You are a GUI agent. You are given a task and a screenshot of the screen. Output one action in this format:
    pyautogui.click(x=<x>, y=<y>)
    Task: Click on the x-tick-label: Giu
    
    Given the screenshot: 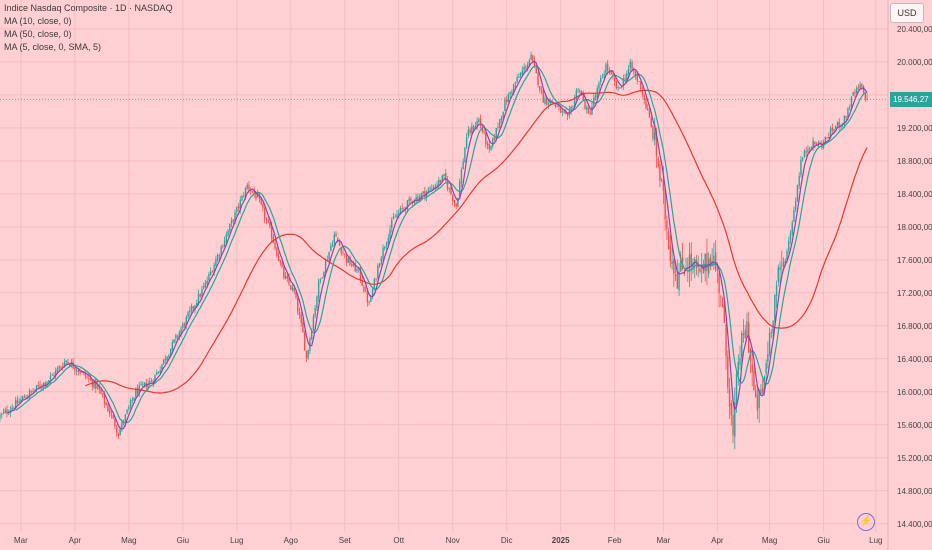 What is the action you would take?
    pyautogui.click(x=183, y=540)
    